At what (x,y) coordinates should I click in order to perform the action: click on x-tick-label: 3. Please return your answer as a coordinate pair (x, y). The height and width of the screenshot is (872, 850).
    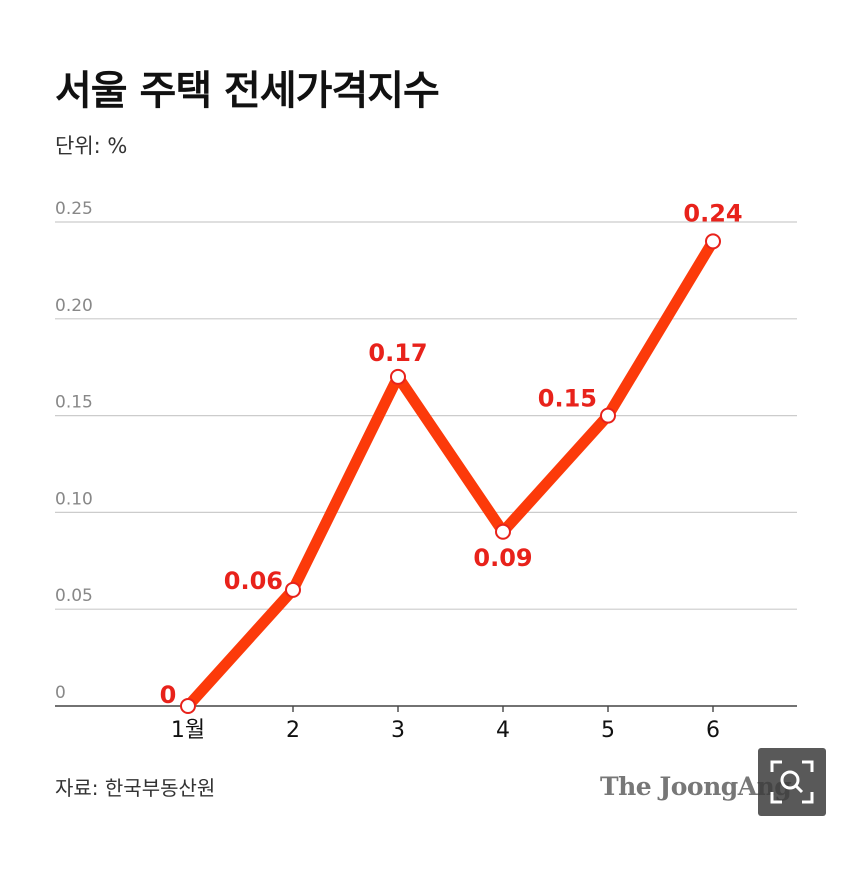
    Looking at the image, I should click on (398, 730).